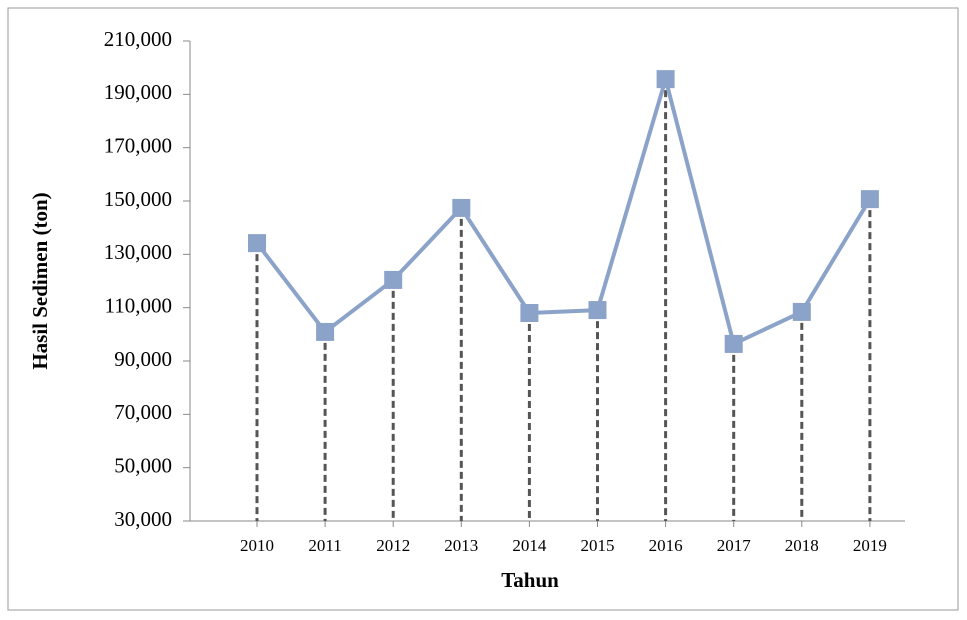 Image resolution: width=967 pixels, height=620 pixels. What do you see at coordinates (393, 545) in the screenshot?
I see `x-tick-label: 2012` at bounding box center [393, 545].